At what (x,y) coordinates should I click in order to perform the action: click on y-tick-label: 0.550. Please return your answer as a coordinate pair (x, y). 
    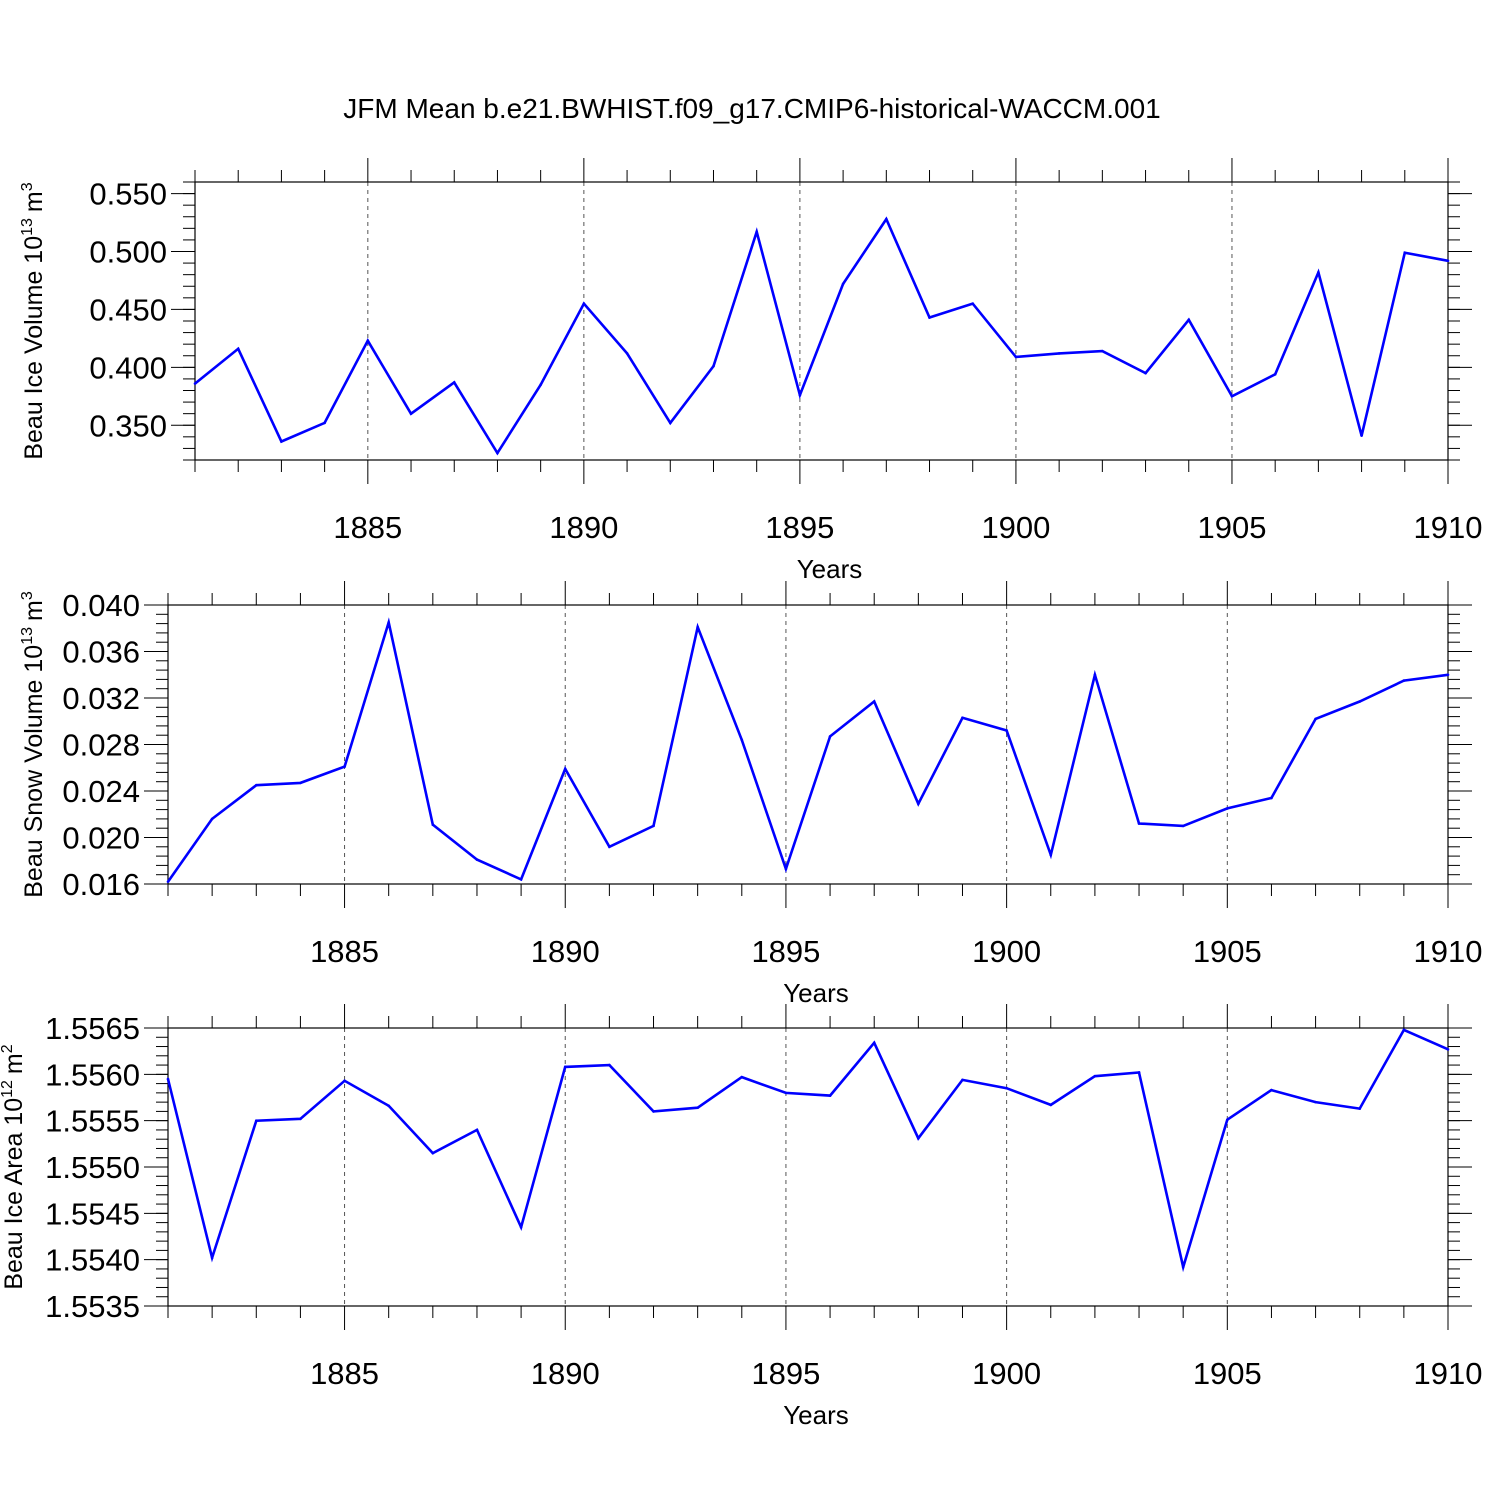
    Looking at the image, I should click on (128, 194).